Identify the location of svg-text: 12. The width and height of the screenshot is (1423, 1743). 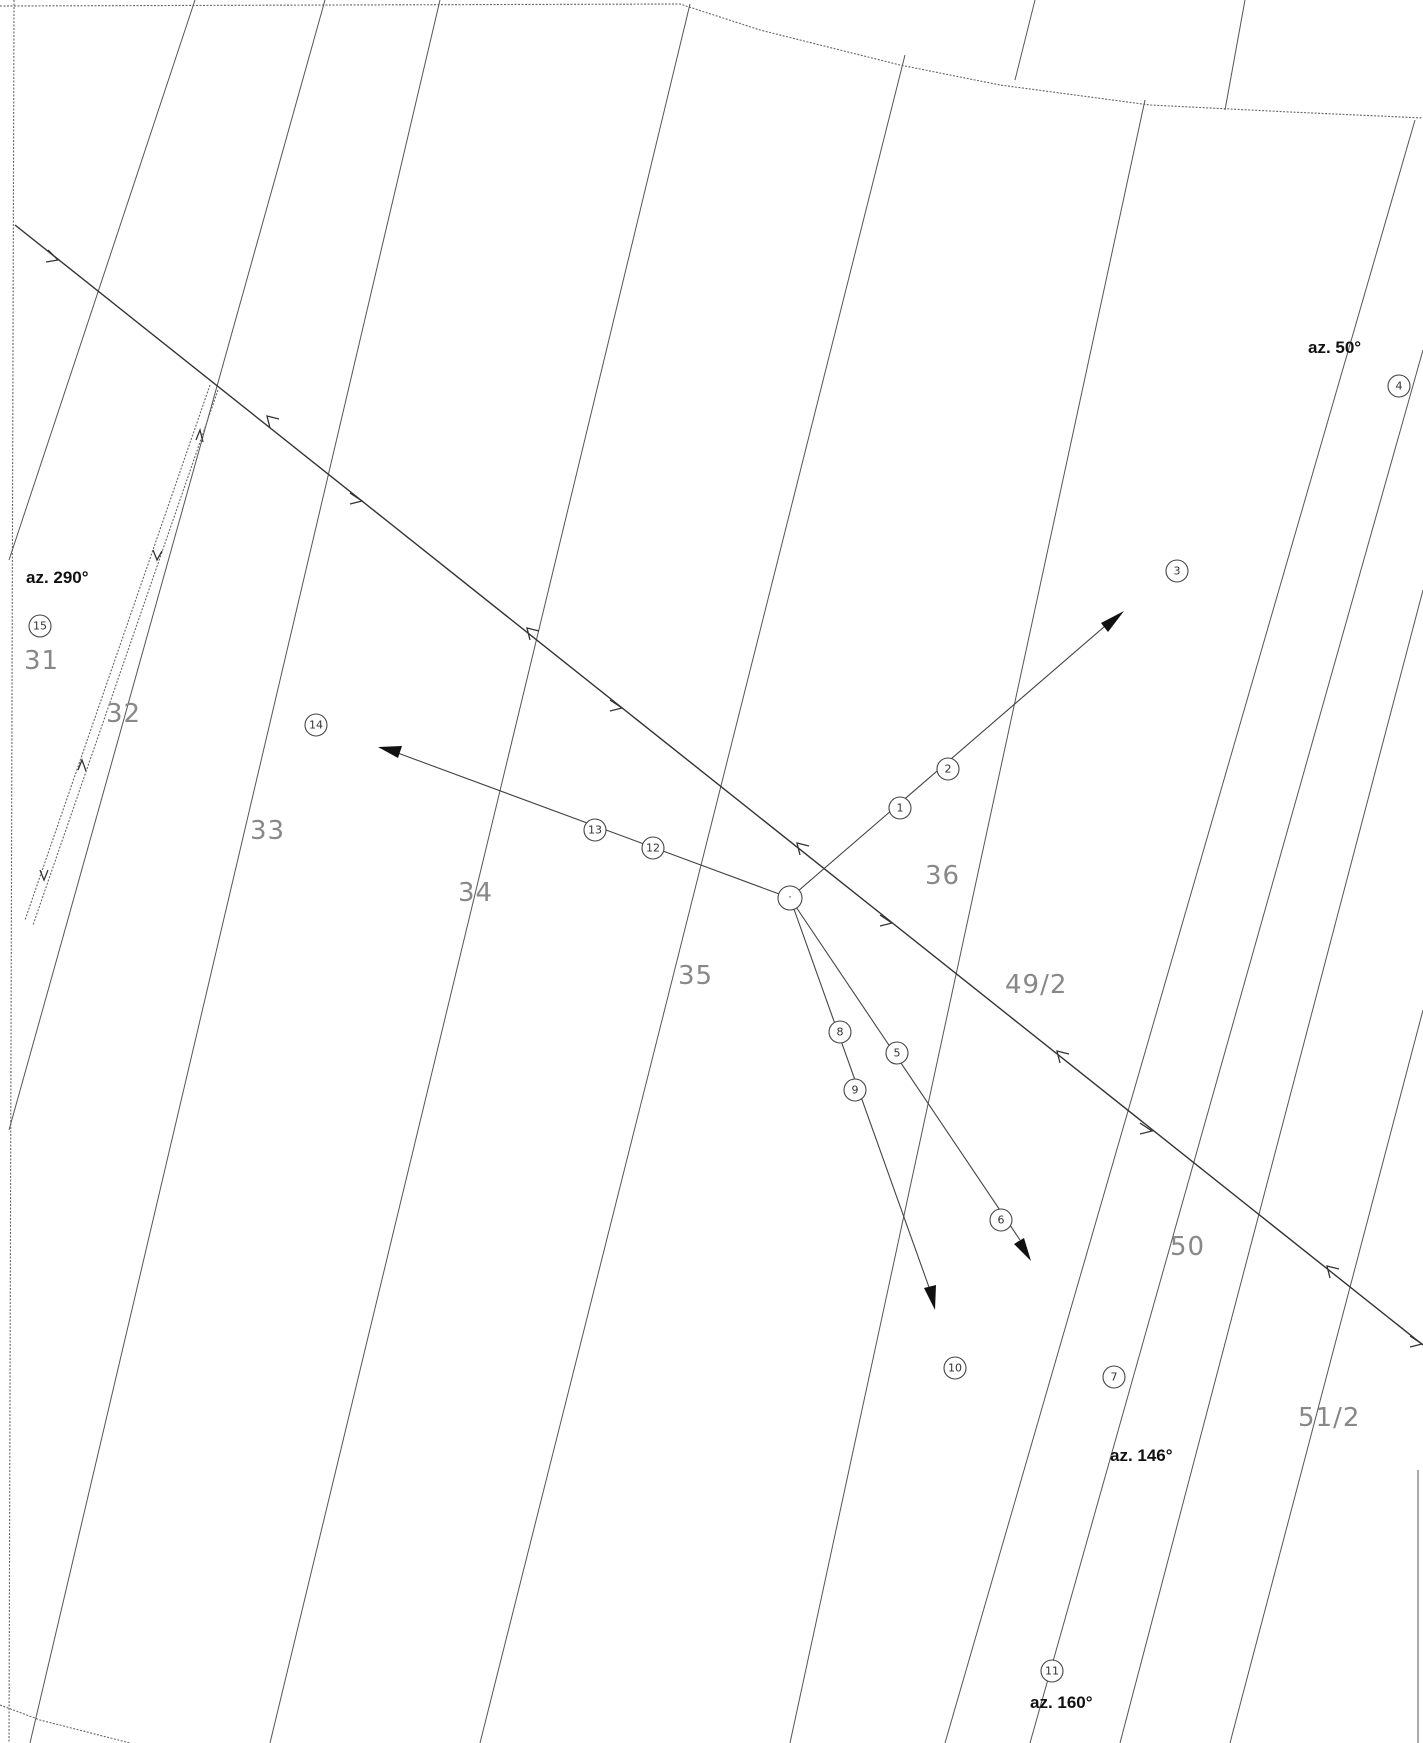
(653, 848).